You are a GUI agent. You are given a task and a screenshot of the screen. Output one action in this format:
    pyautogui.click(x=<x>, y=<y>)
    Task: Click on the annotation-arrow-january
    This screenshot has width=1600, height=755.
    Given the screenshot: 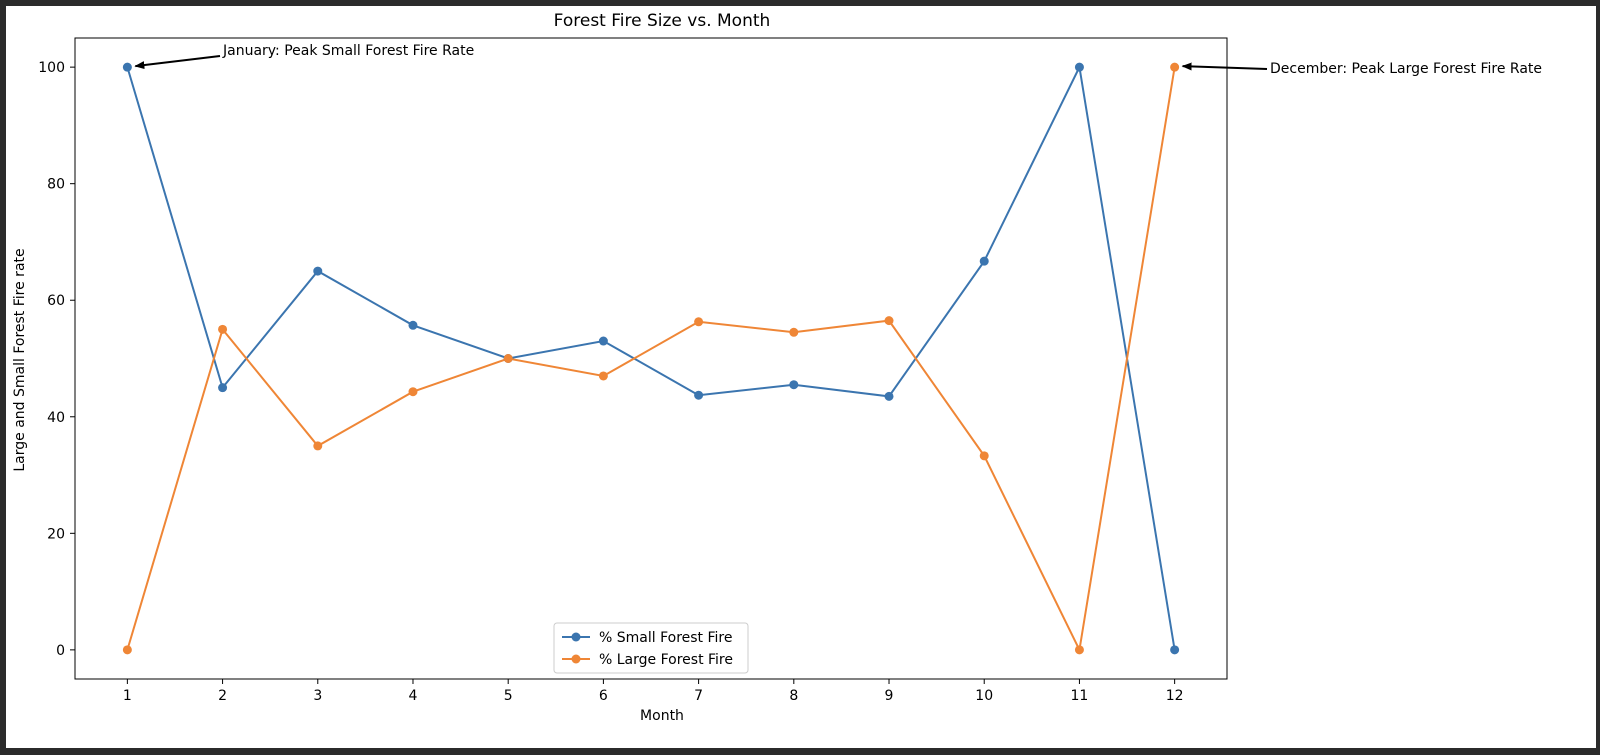 What is the action you would take?
    pyautogui.click(x=177, y=62)
    